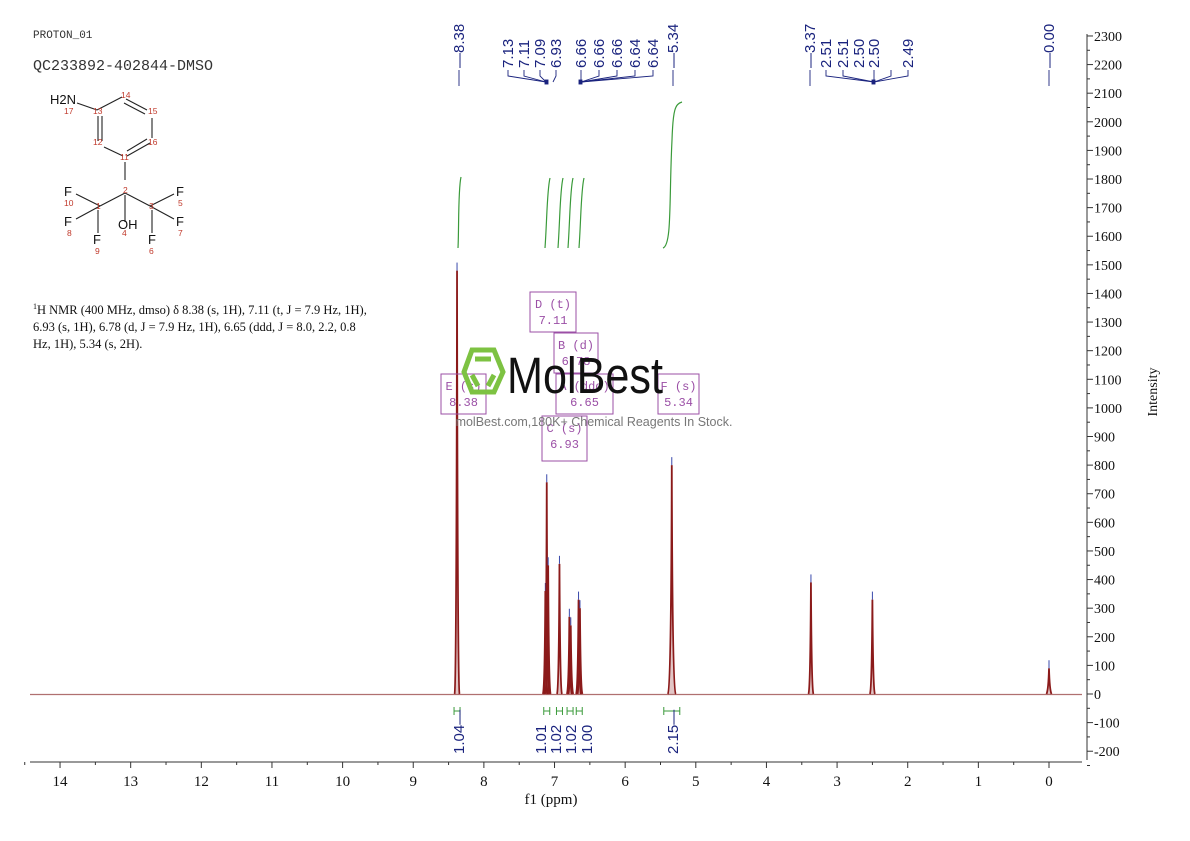 The image size is (1190, 841). Describe the element at coordinates (69, 233) in the screenshot. I see `atom-number: 8` at that location.